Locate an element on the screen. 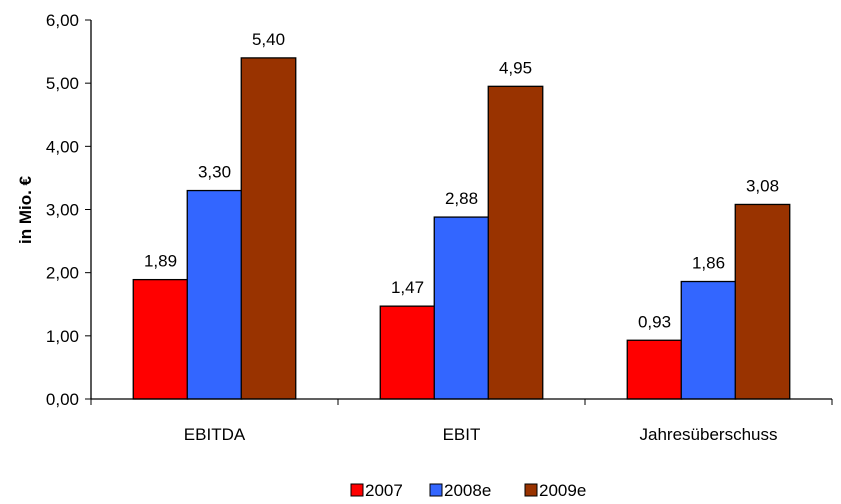 The height and width of the screenshot is (504, 841). bar-2009e-EBIT is located at coordinates (515, 242).